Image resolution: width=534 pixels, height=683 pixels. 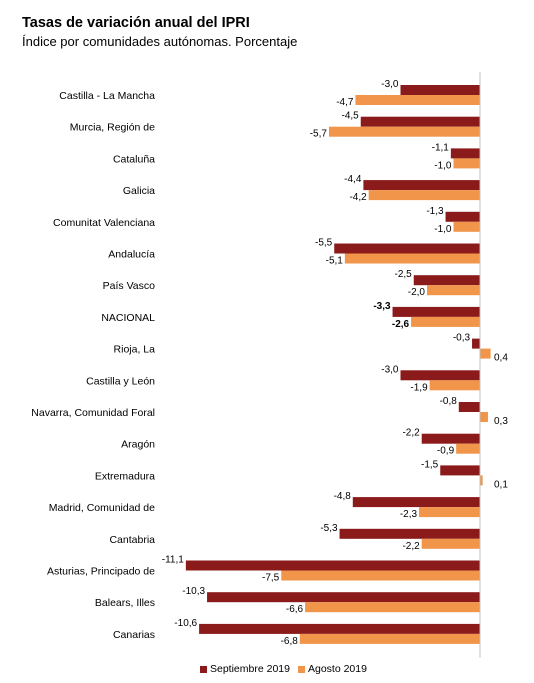 What do you see at coordinates (435, 211) in the screenshot?
I see `value-label: -1,3` at bounding box center [435, 211].